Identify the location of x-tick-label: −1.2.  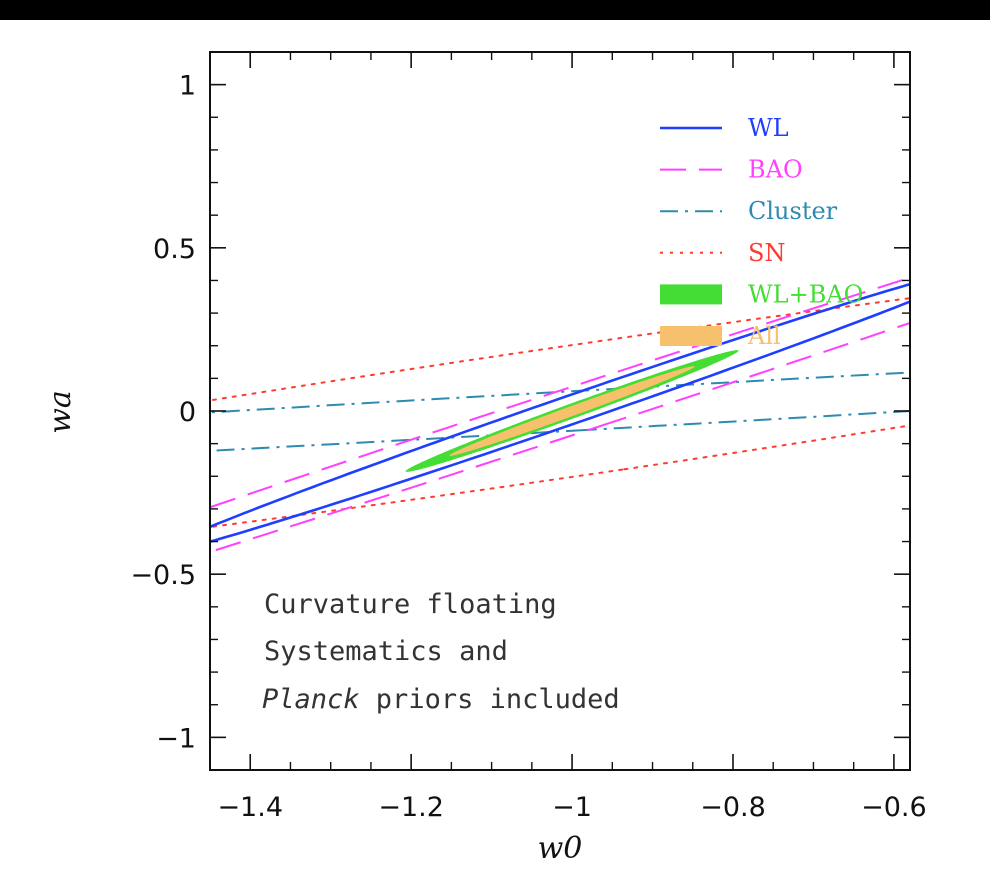
(411, 807).